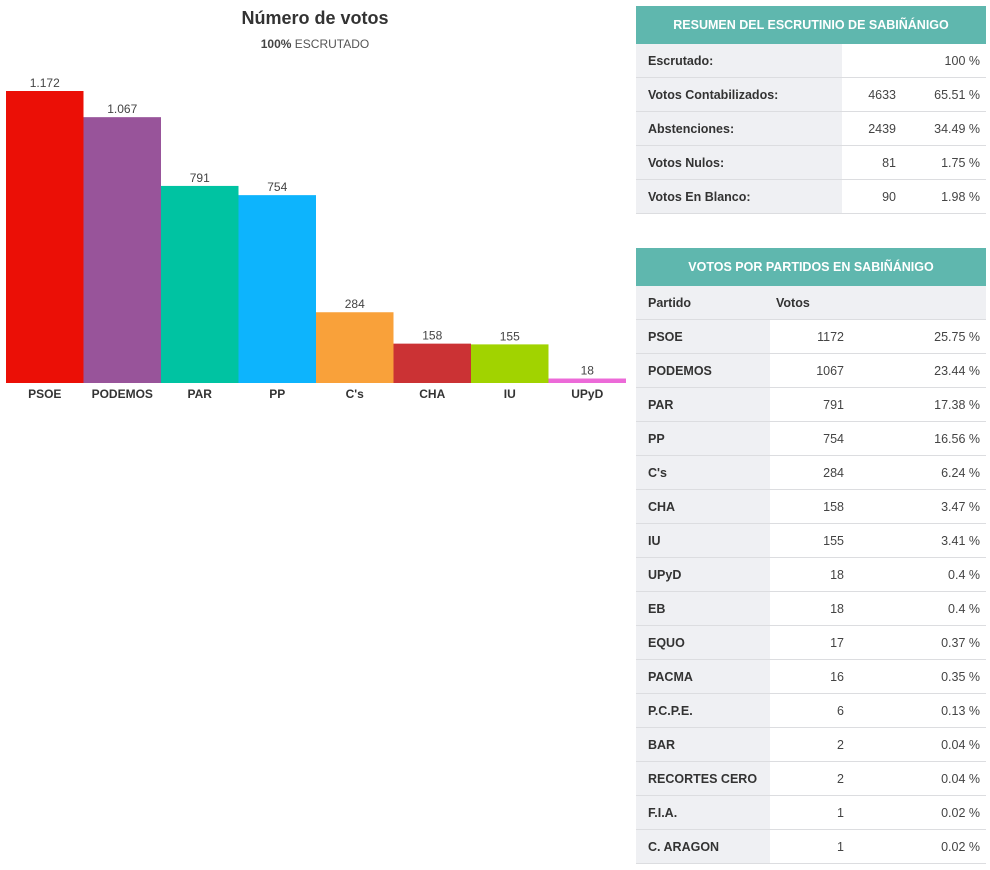  I want to click on party-name: F.I.A., so click(703, 812).